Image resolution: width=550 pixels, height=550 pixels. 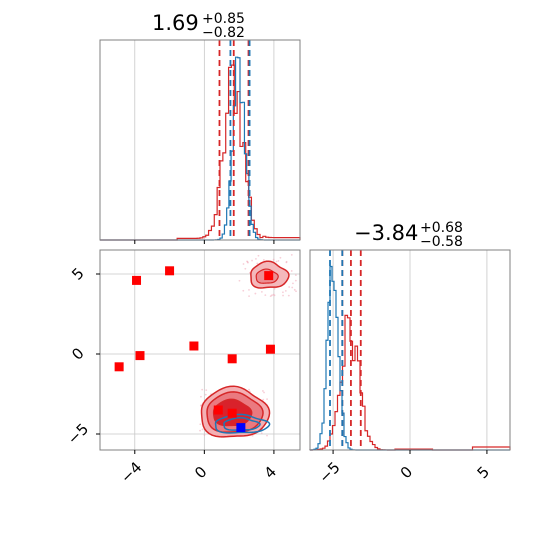 I want to click on panel-bottom-left-frame, so click(x=200, y=350).